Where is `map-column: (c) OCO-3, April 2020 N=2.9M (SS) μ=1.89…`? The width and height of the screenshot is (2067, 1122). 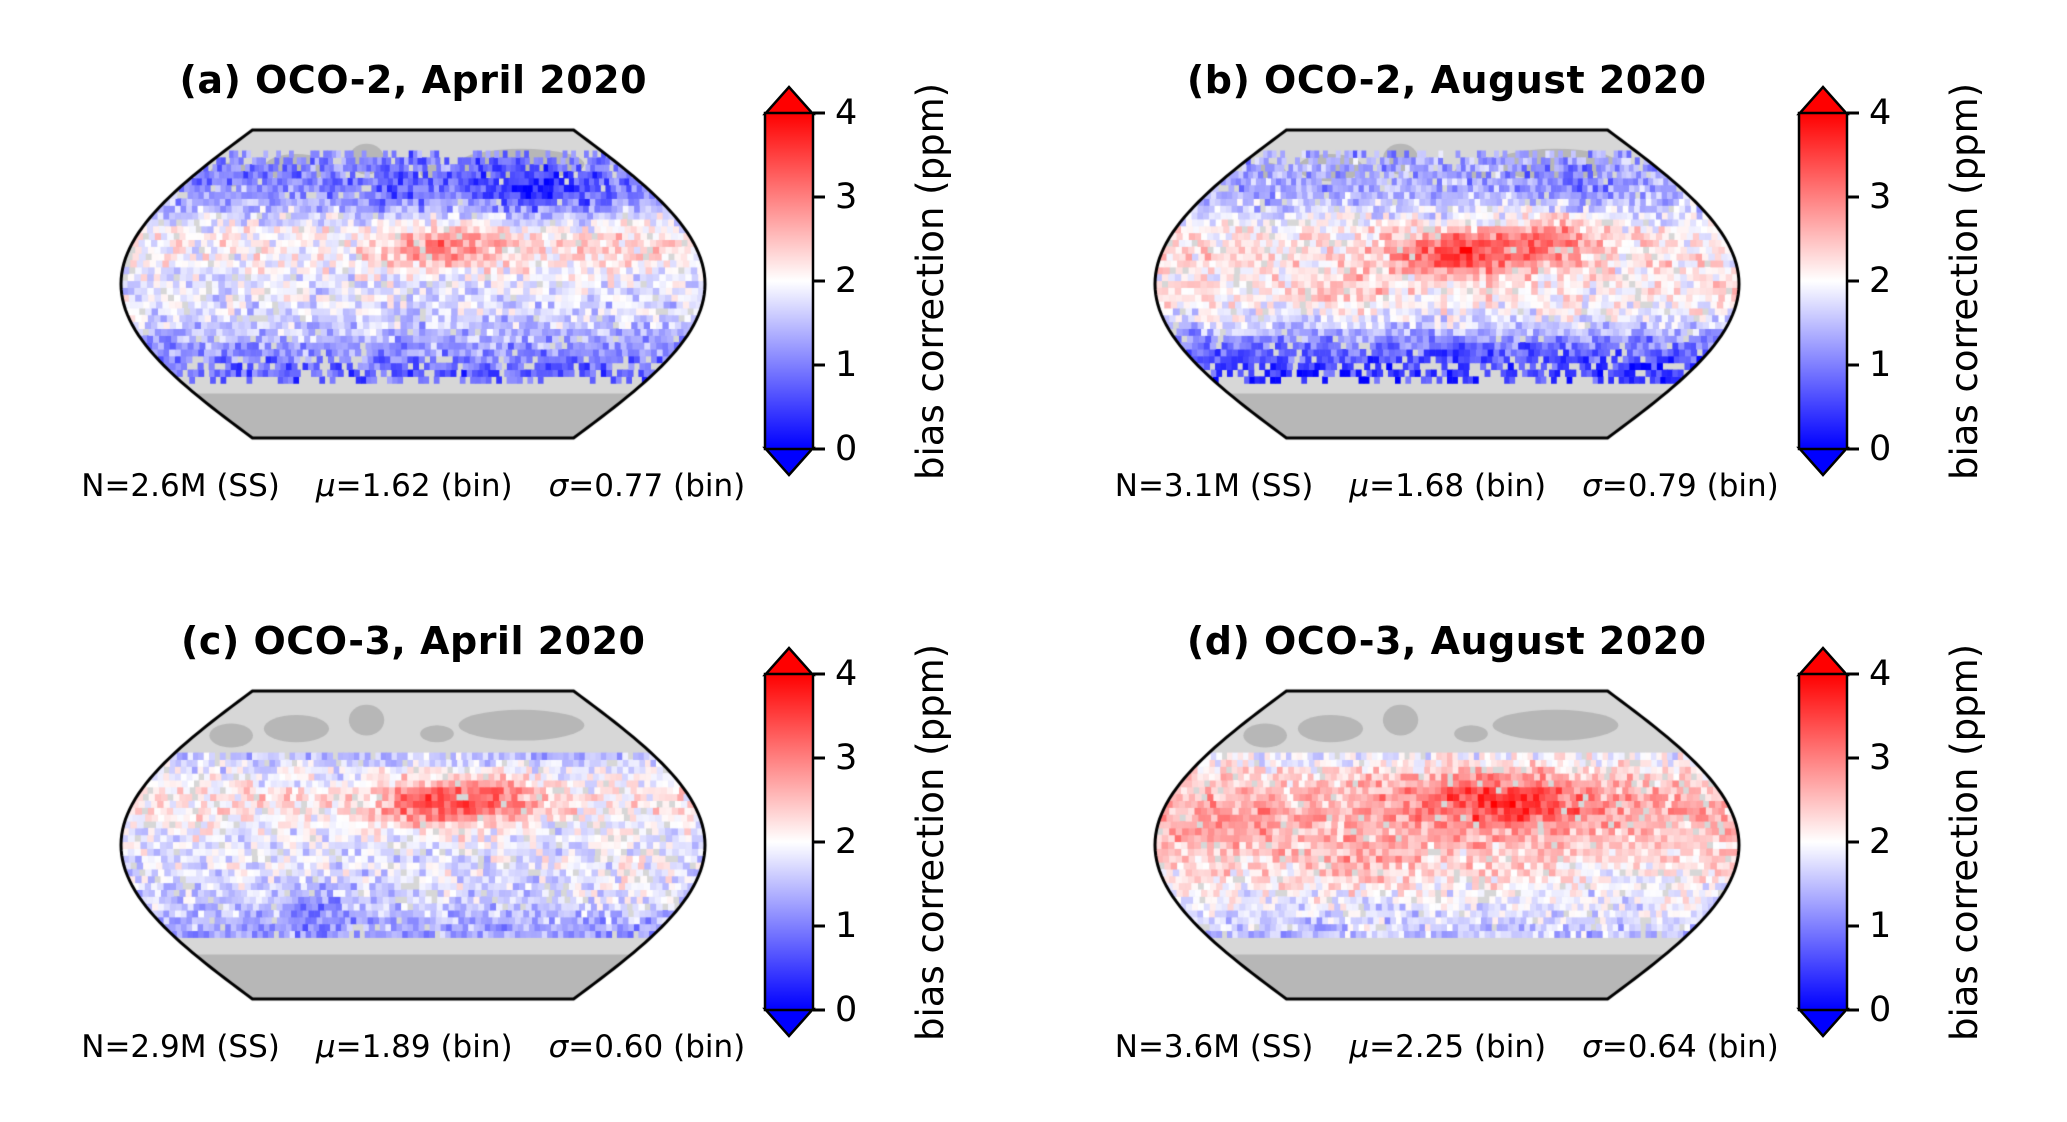
map-column: (c) OCO-3, April 2020 N=2.9M (SS) μ=1.89… is located at coordinates (413, 842).